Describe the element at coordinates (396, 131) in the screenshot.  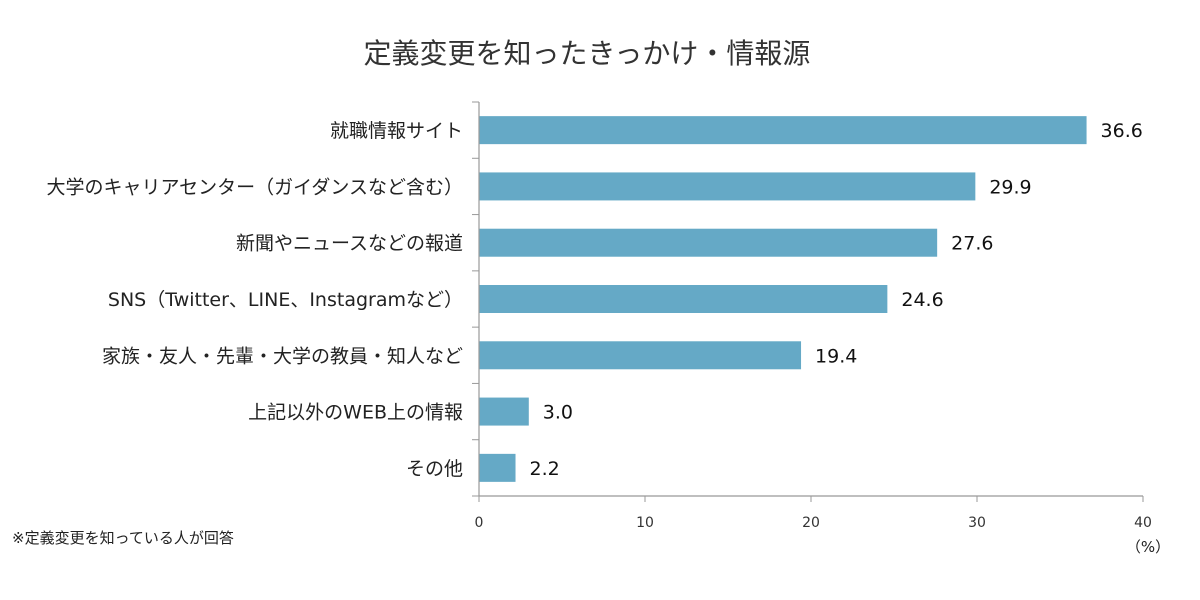
I see `category-label: 就職情報サイト` at that location.